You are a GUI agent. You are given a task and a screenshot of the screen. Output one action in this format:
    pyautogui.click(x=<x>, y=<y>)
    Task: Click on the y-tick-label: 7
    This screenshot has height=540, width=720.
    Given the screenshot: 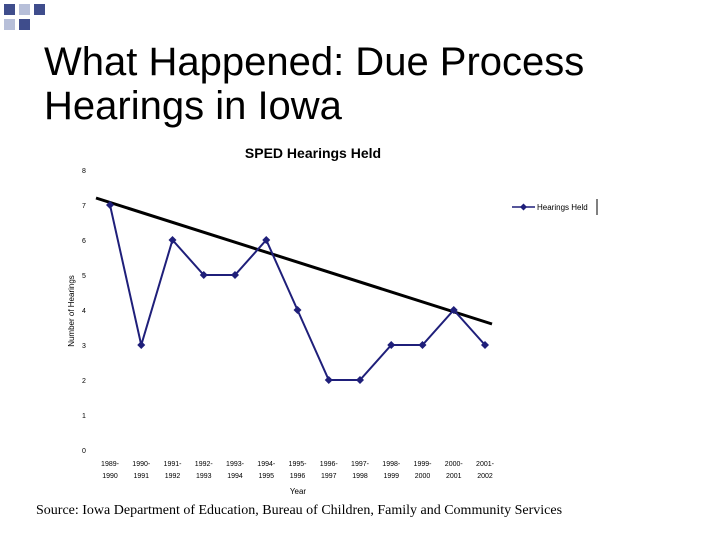 What is the action you would take?
    pyautogui.click(x=84, y=206)
    